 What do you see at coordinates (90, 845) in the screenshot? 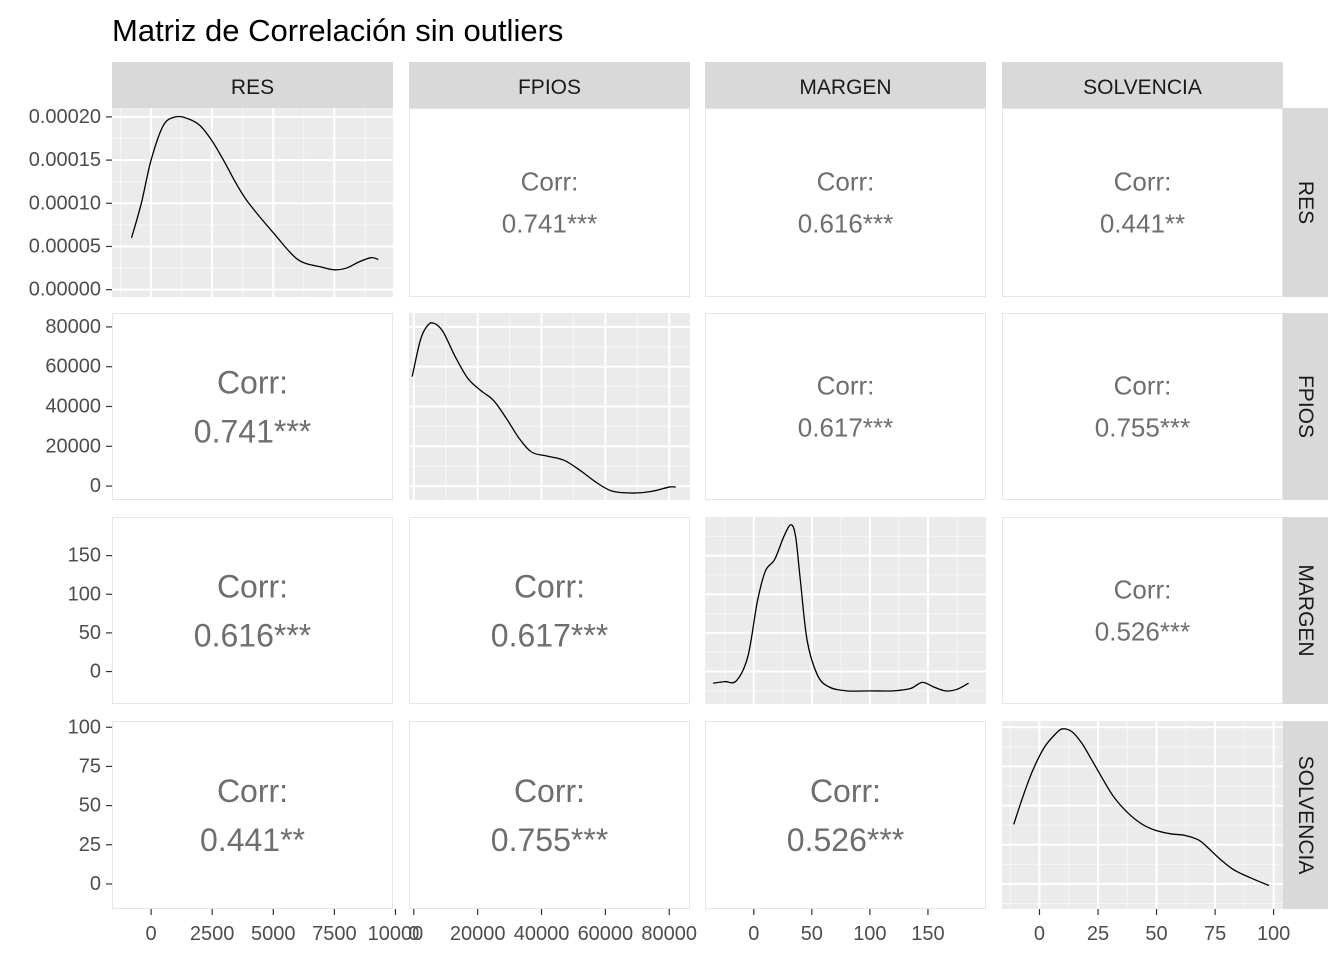
I see `y-tick-label: 25` at bounding box center [90, 845].